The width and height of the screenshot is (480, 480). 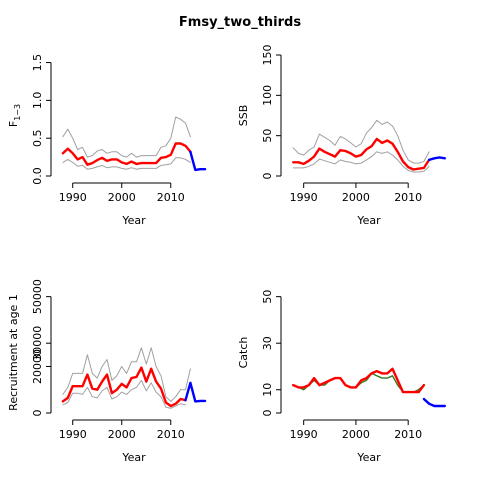 What do you see at coordinates (17, 112) in the screenshot?
I see `y-axis-title-subscript: 1−3` at bounding box center [17, 112].